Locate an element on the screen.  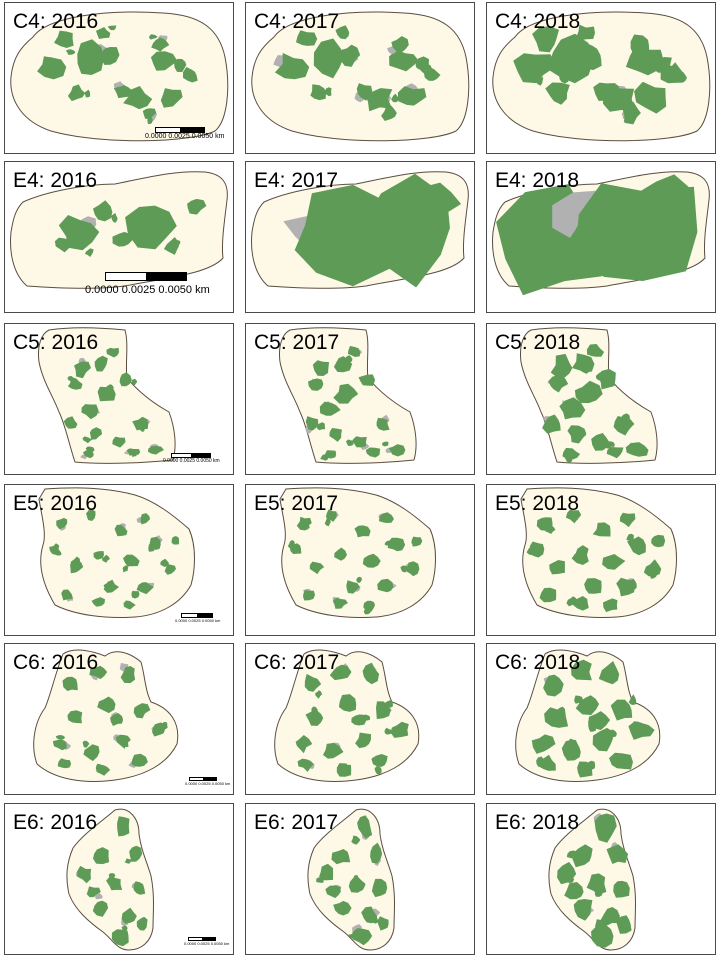
map-panel-e4-2018: E4: 2018 is located at coordinates (601, 237).